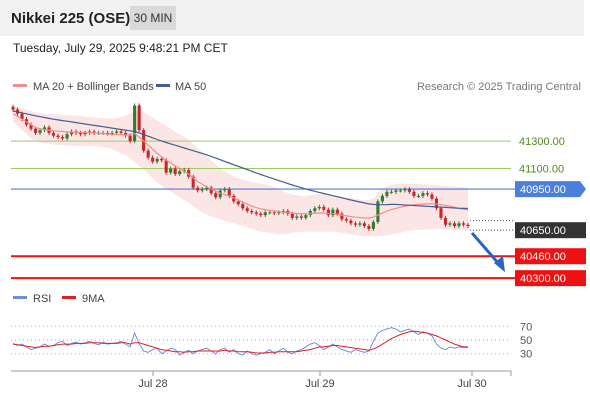 The width and height of the screenshot is (590, 400). Describe the element at coordinates (153, 18) in the screenshot. I see `interval-button: 30 MIN` at that location.